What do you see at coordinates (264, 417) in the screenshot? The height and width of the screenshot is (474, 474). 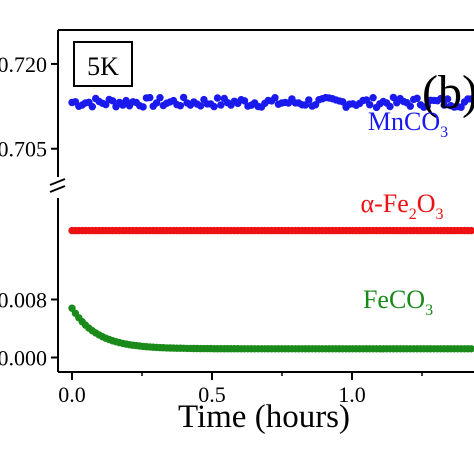 I see `x-axis-label: Time (hours)` at bounding box center [264, 417].